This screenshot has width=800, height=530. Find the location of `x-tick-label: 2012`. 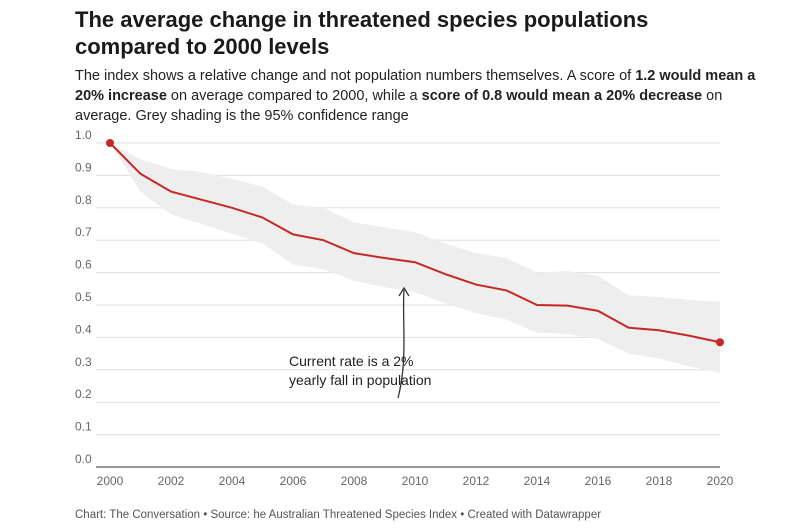

x-tick-label: 2012 is located at coordinates (476, 481).